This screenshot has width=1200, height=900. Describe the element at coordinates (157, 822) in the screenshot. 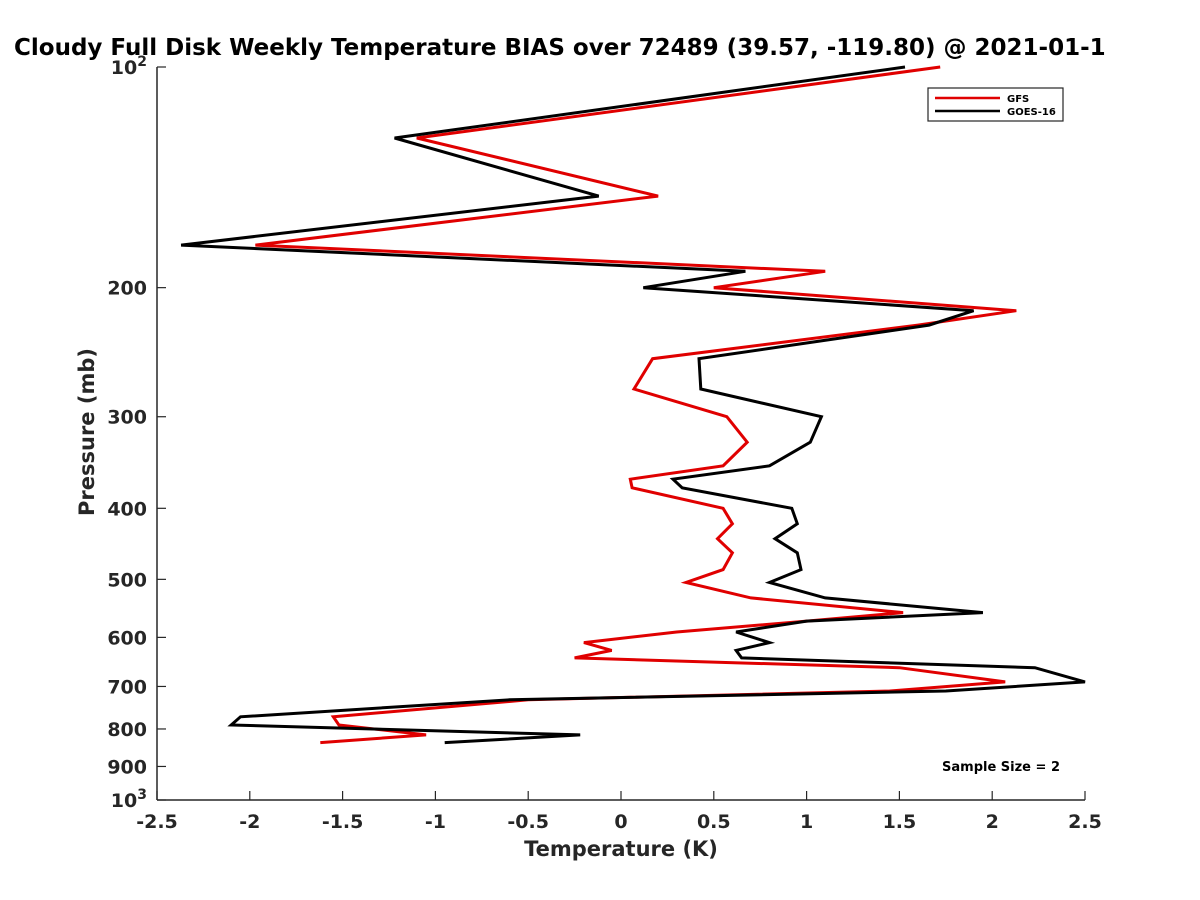

I see `x-tick-label: -2.5` at that location.